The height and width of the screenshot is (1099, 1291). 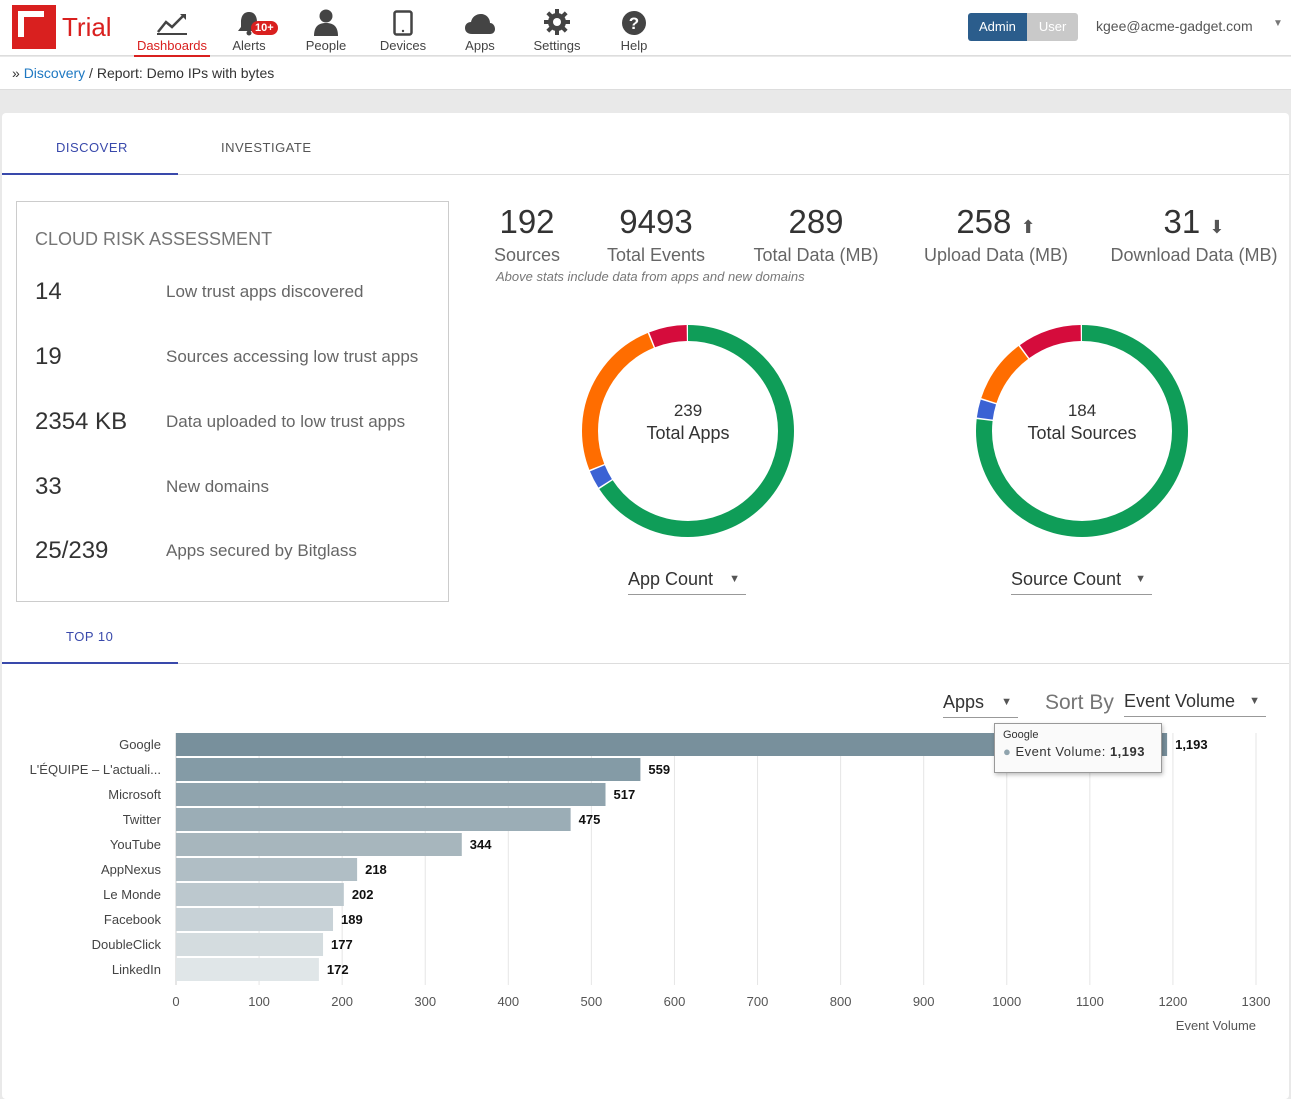 What do you see at coordinates (656, 255) in the screenshot?
I see `stat-label: Total Events` at bounding box center [656, 255].